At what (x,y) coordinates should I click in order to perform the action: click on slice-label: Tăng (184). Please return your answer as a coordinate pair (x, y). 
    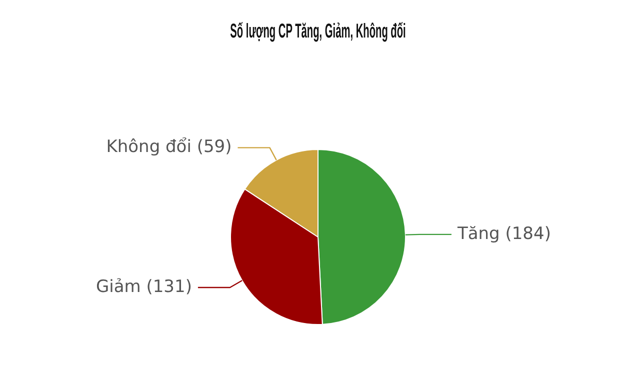
    Looking at the image, I should click on (503, 234).